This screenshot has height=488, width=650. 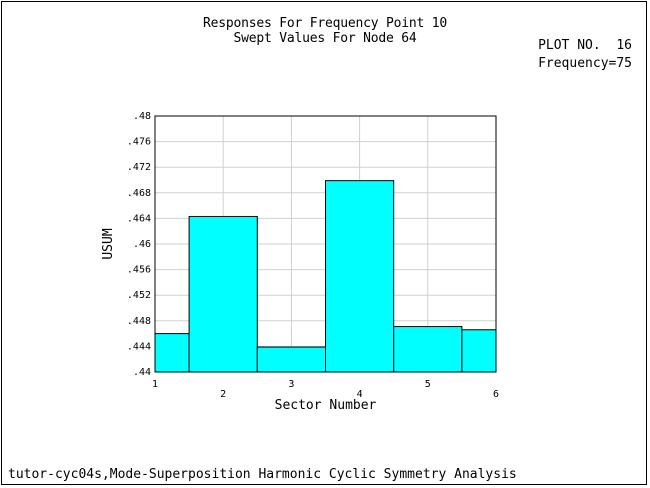 I want to click on x-tick-labels: 1 2 3 4 5 6, so click(x=325, y=389).